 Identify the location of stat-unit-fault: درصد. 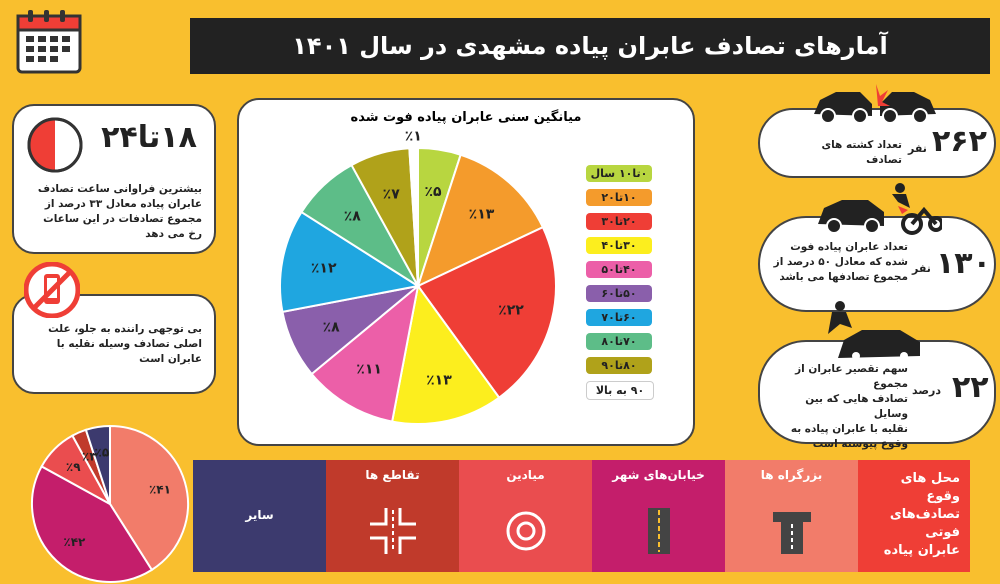
(926, 390).